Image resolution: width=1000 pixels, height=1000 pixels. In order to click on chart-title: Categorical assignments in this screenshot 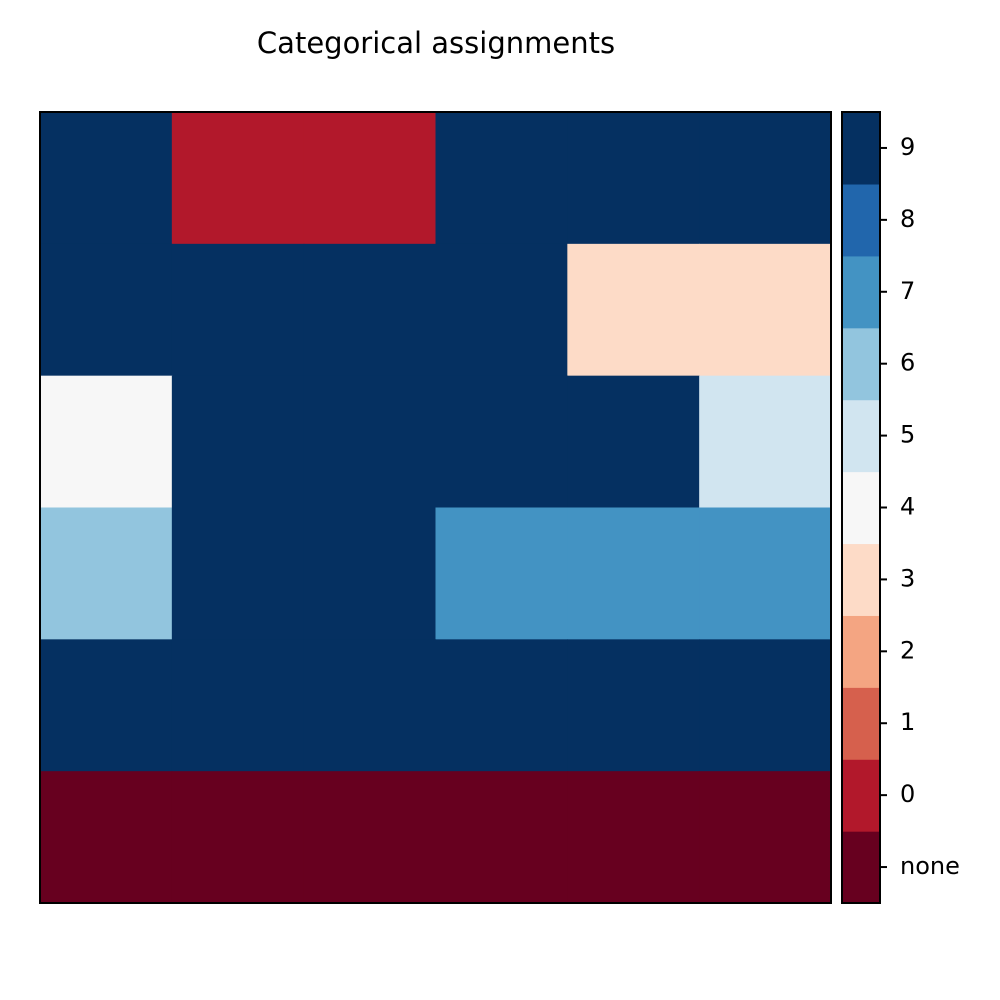, I will do `click(436, 43)`.